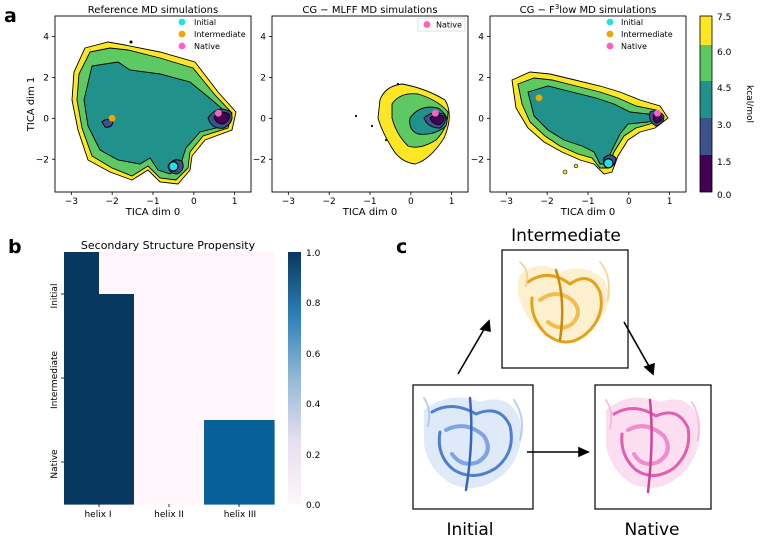 The height and width of the screenshot is (544, 762). What do you see at coordinates (724, 53) in the screenshot?
I see `colorbar-tick: 6.0` at bounding box center [724, 53].